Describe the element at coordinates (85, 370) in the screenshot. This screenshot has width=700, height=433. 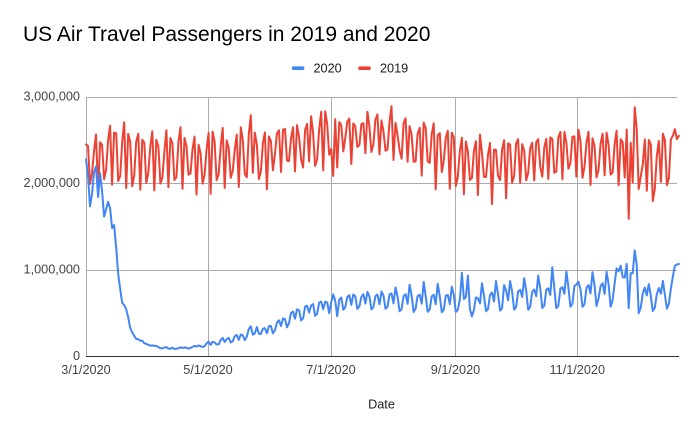
I see `svg-text: 3/1/2020` at that location.